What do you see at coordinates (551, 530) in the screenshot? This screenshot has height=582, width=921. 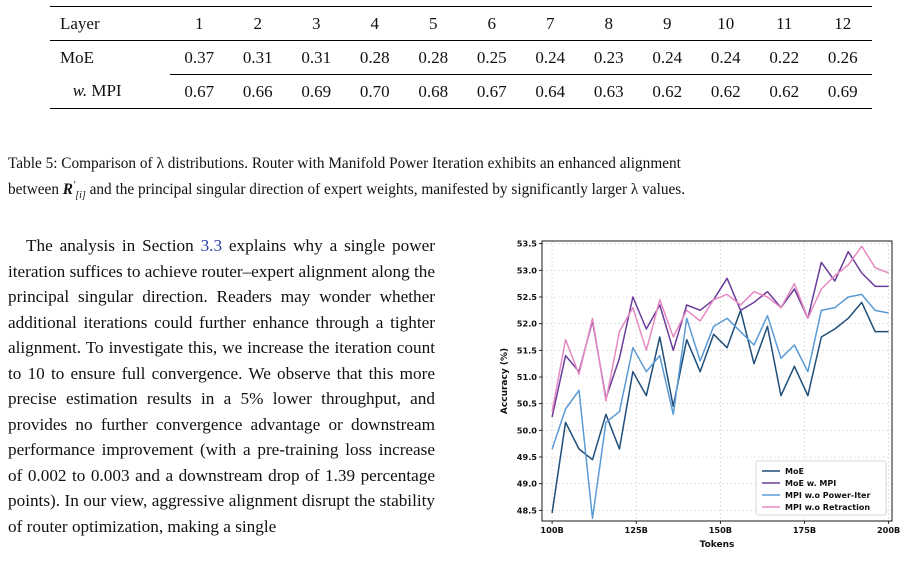 I see `x-tick-label: 100B` at bounding box center [551, 530].